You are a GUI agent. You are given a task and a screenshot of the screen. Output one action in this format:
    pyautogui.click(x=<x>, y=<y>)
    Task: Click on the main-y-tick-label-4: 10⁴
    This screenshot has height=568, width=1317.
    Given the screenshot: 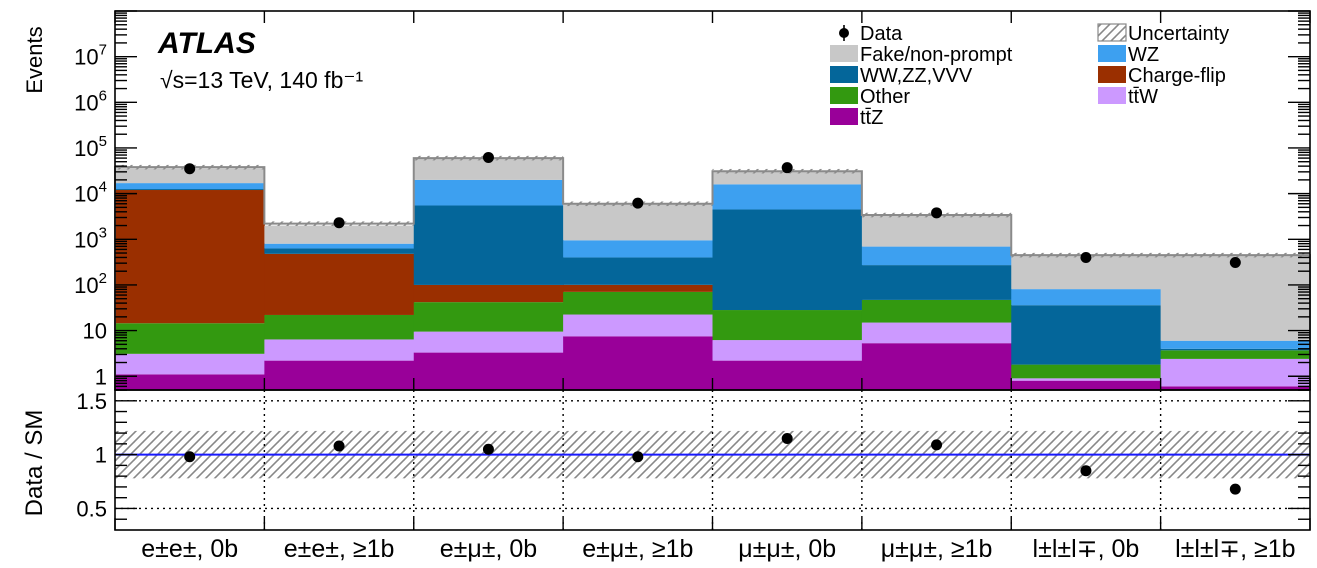 What is the action you would take?
    pyautogui.click(x=90, y=193)
    